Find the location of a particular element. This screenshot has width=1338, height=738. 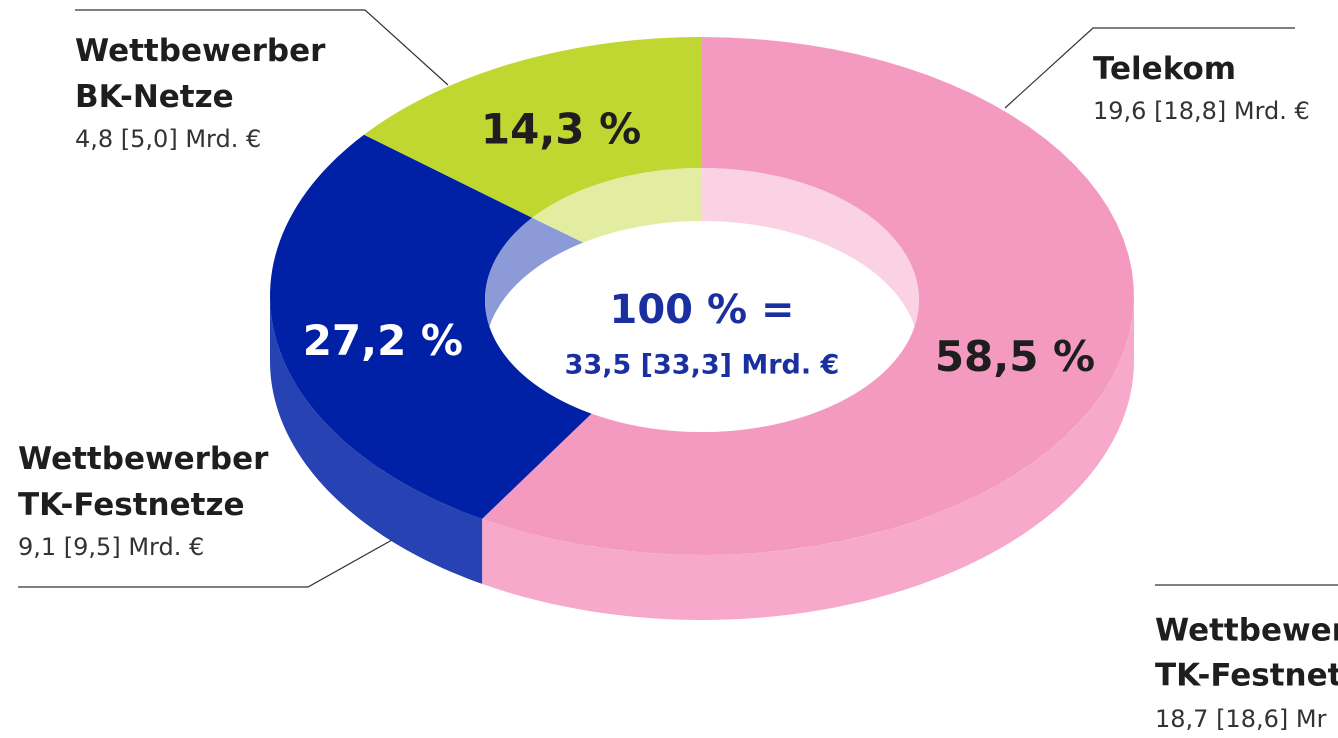

annotation: Wettbewer is located at coordinates (1246, 631).